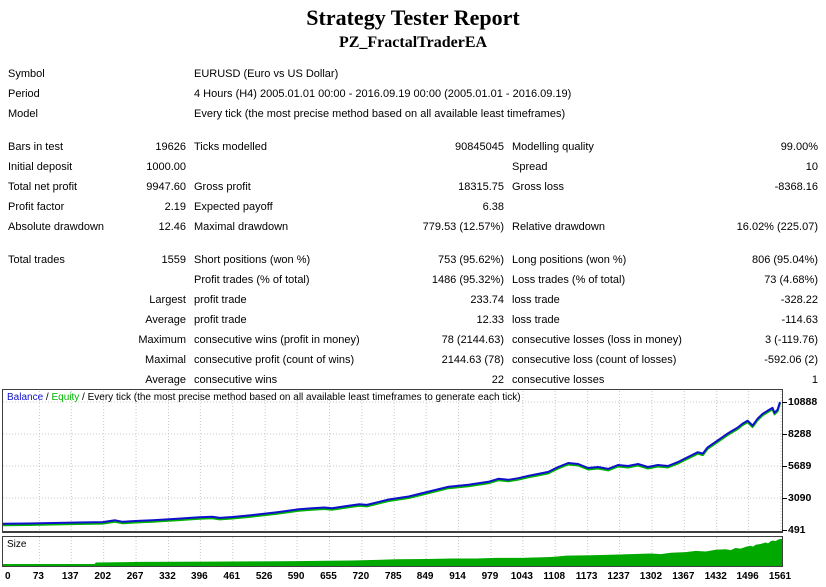  Describe the element at coordinates (493, 207) in the screenshot. I see `stat-value: 6.38` at that location.